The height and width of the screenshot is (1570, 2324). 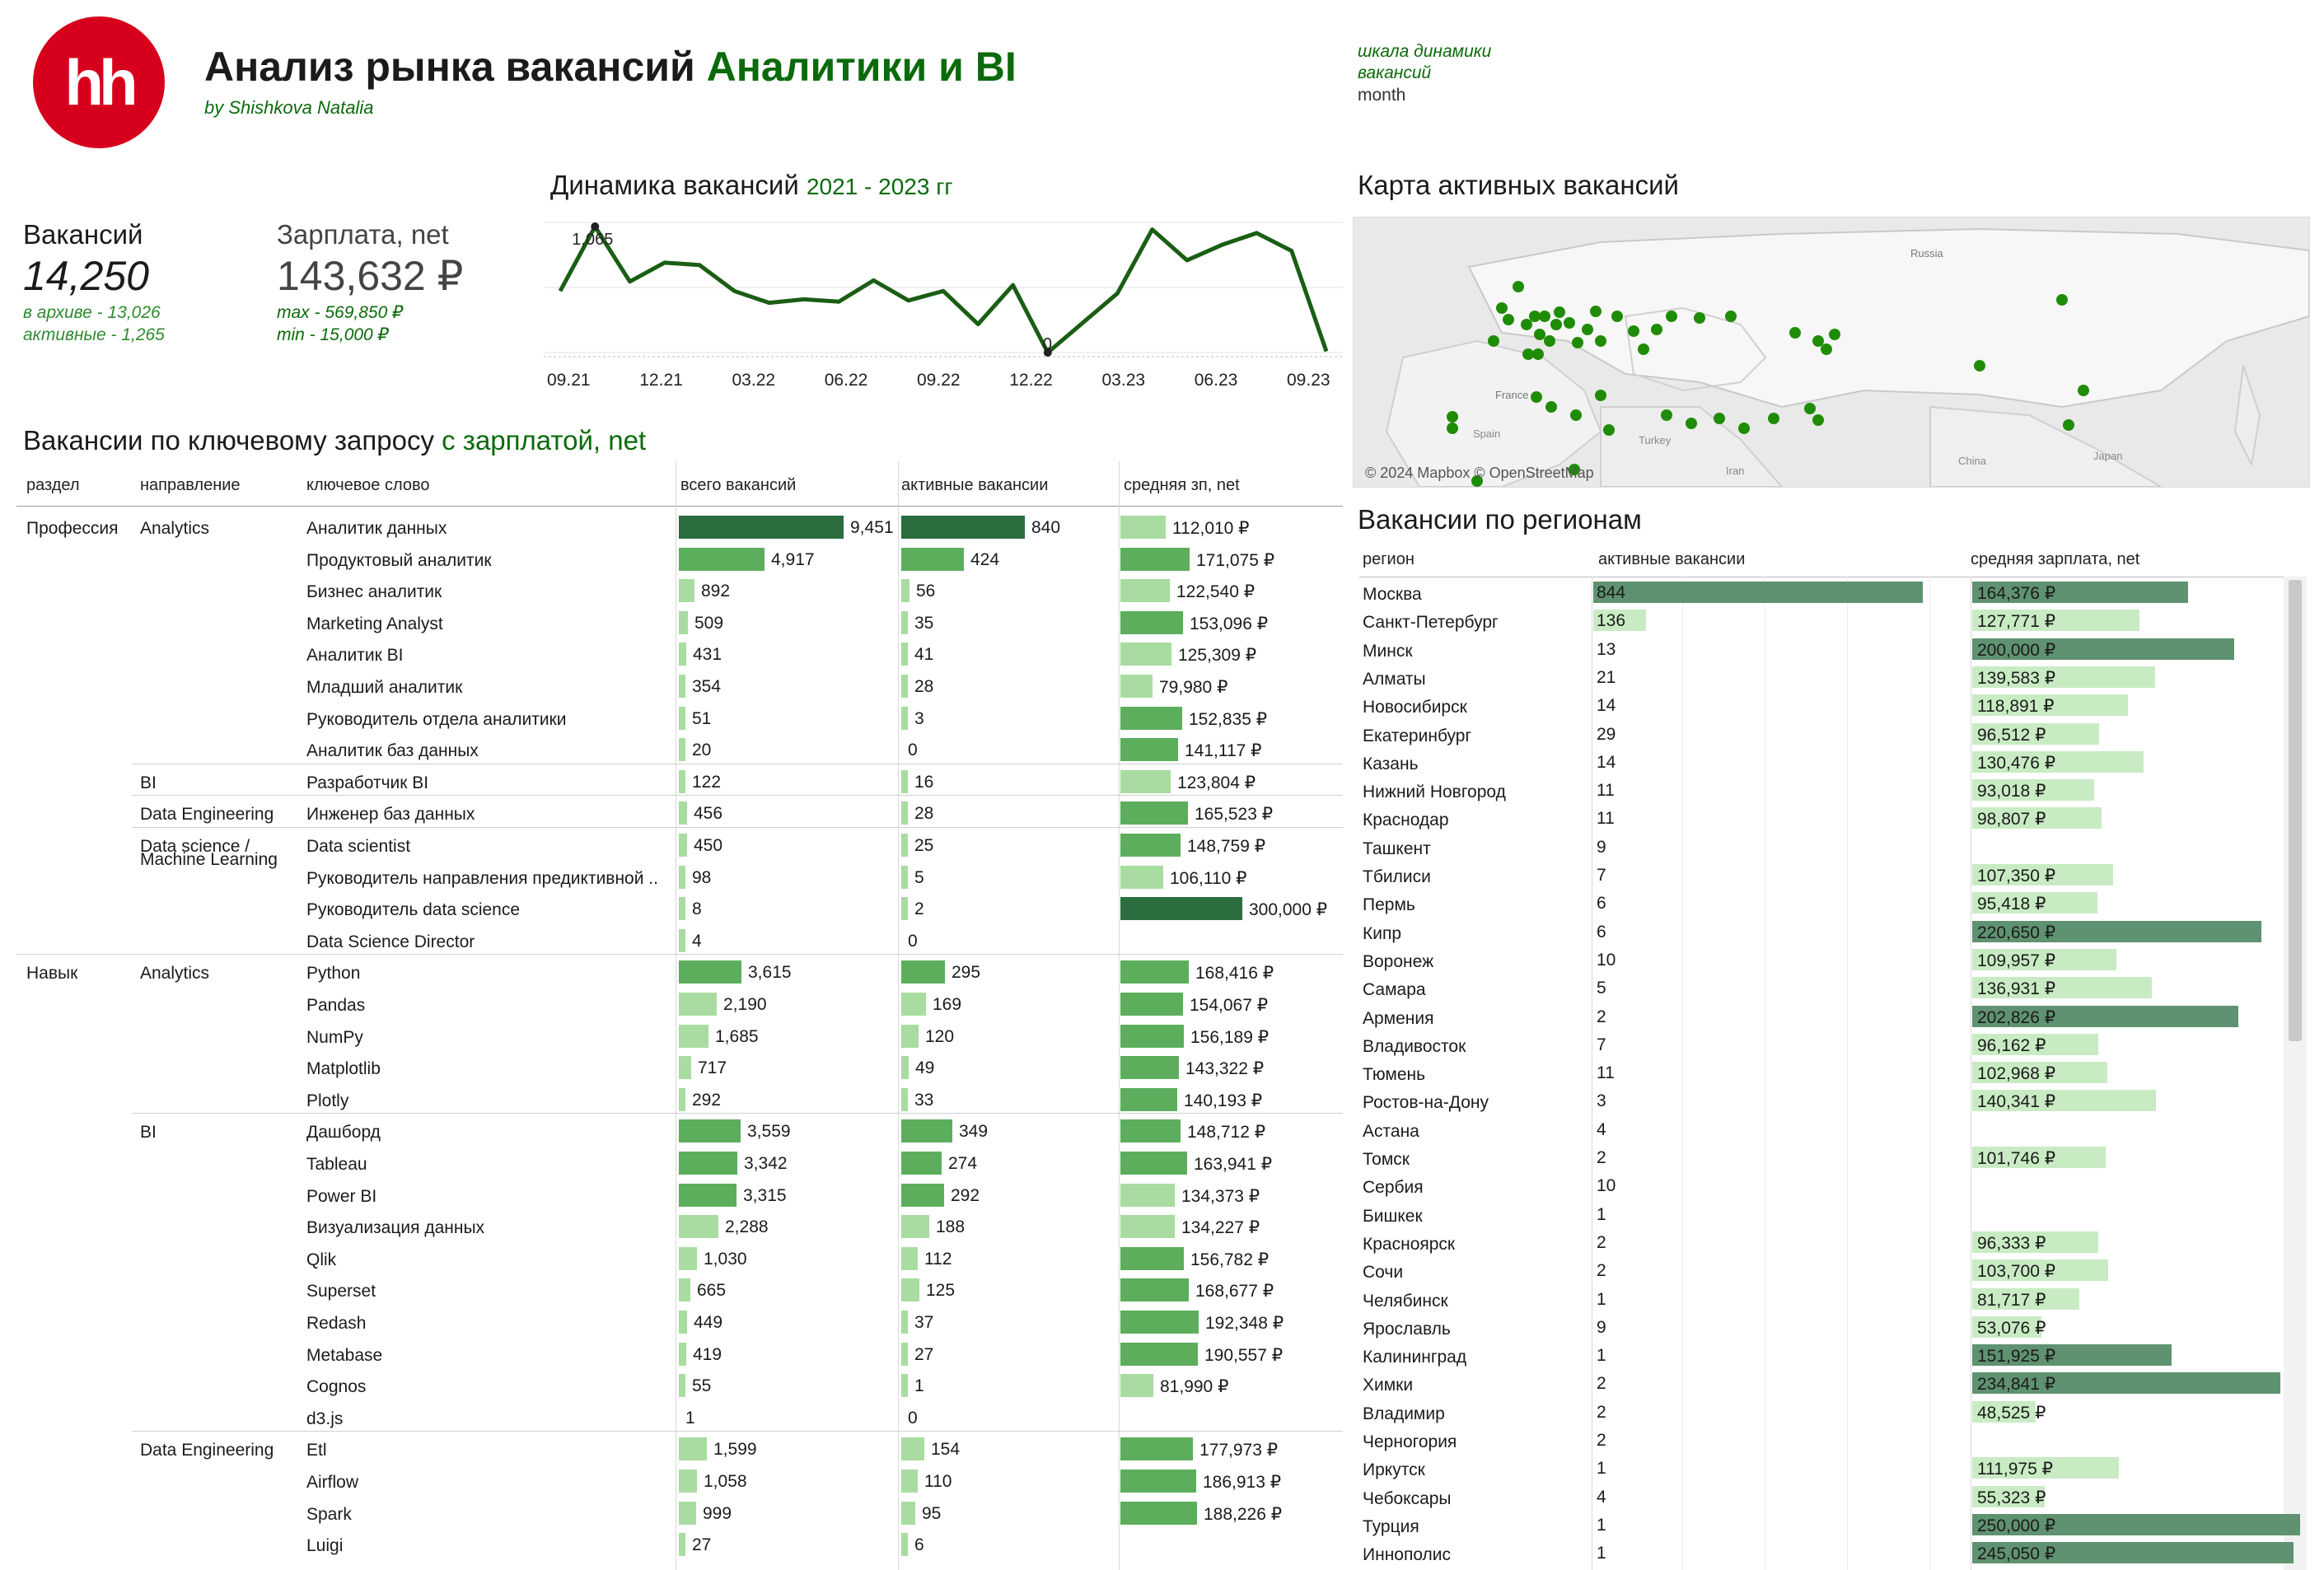 I want to click on region-name: Иннополис, so click(x=1407, y=1555).